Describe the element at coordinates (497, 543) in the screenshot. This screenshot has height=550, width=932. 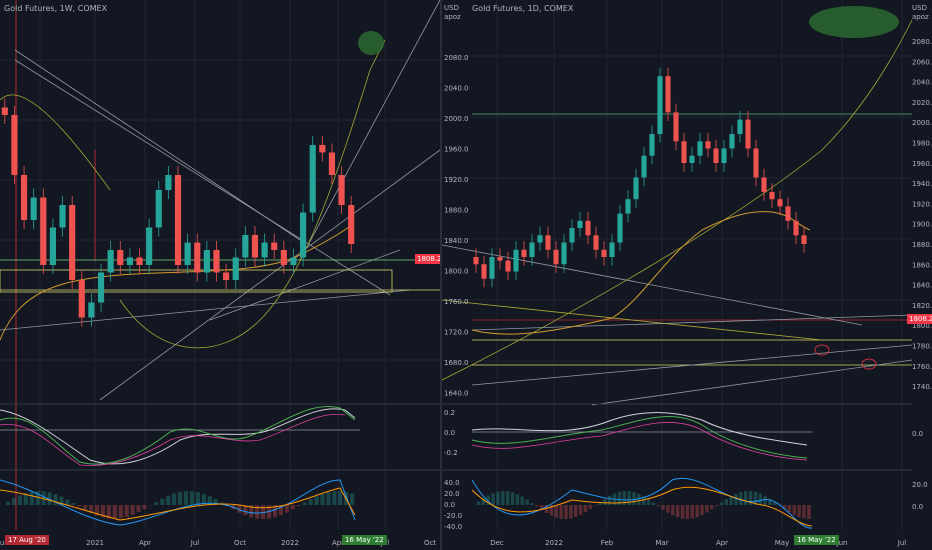
I see `axis-tick-label: Dec` at that location.